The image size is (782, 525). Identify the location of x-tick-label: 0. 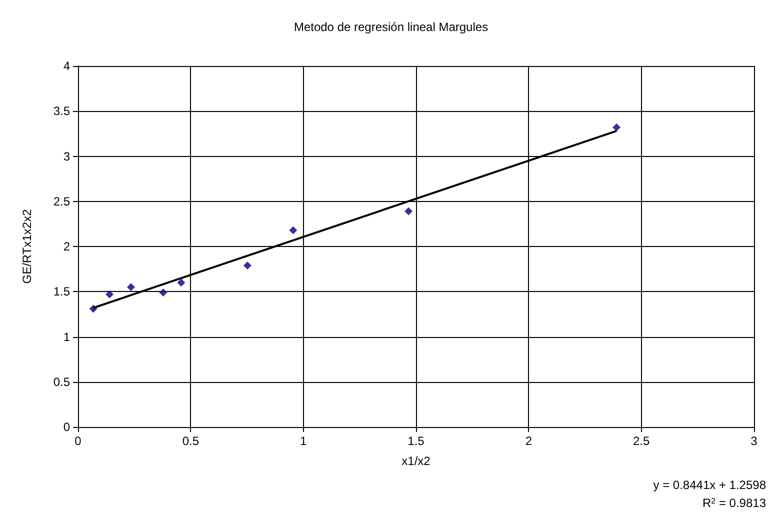
(78, 441).